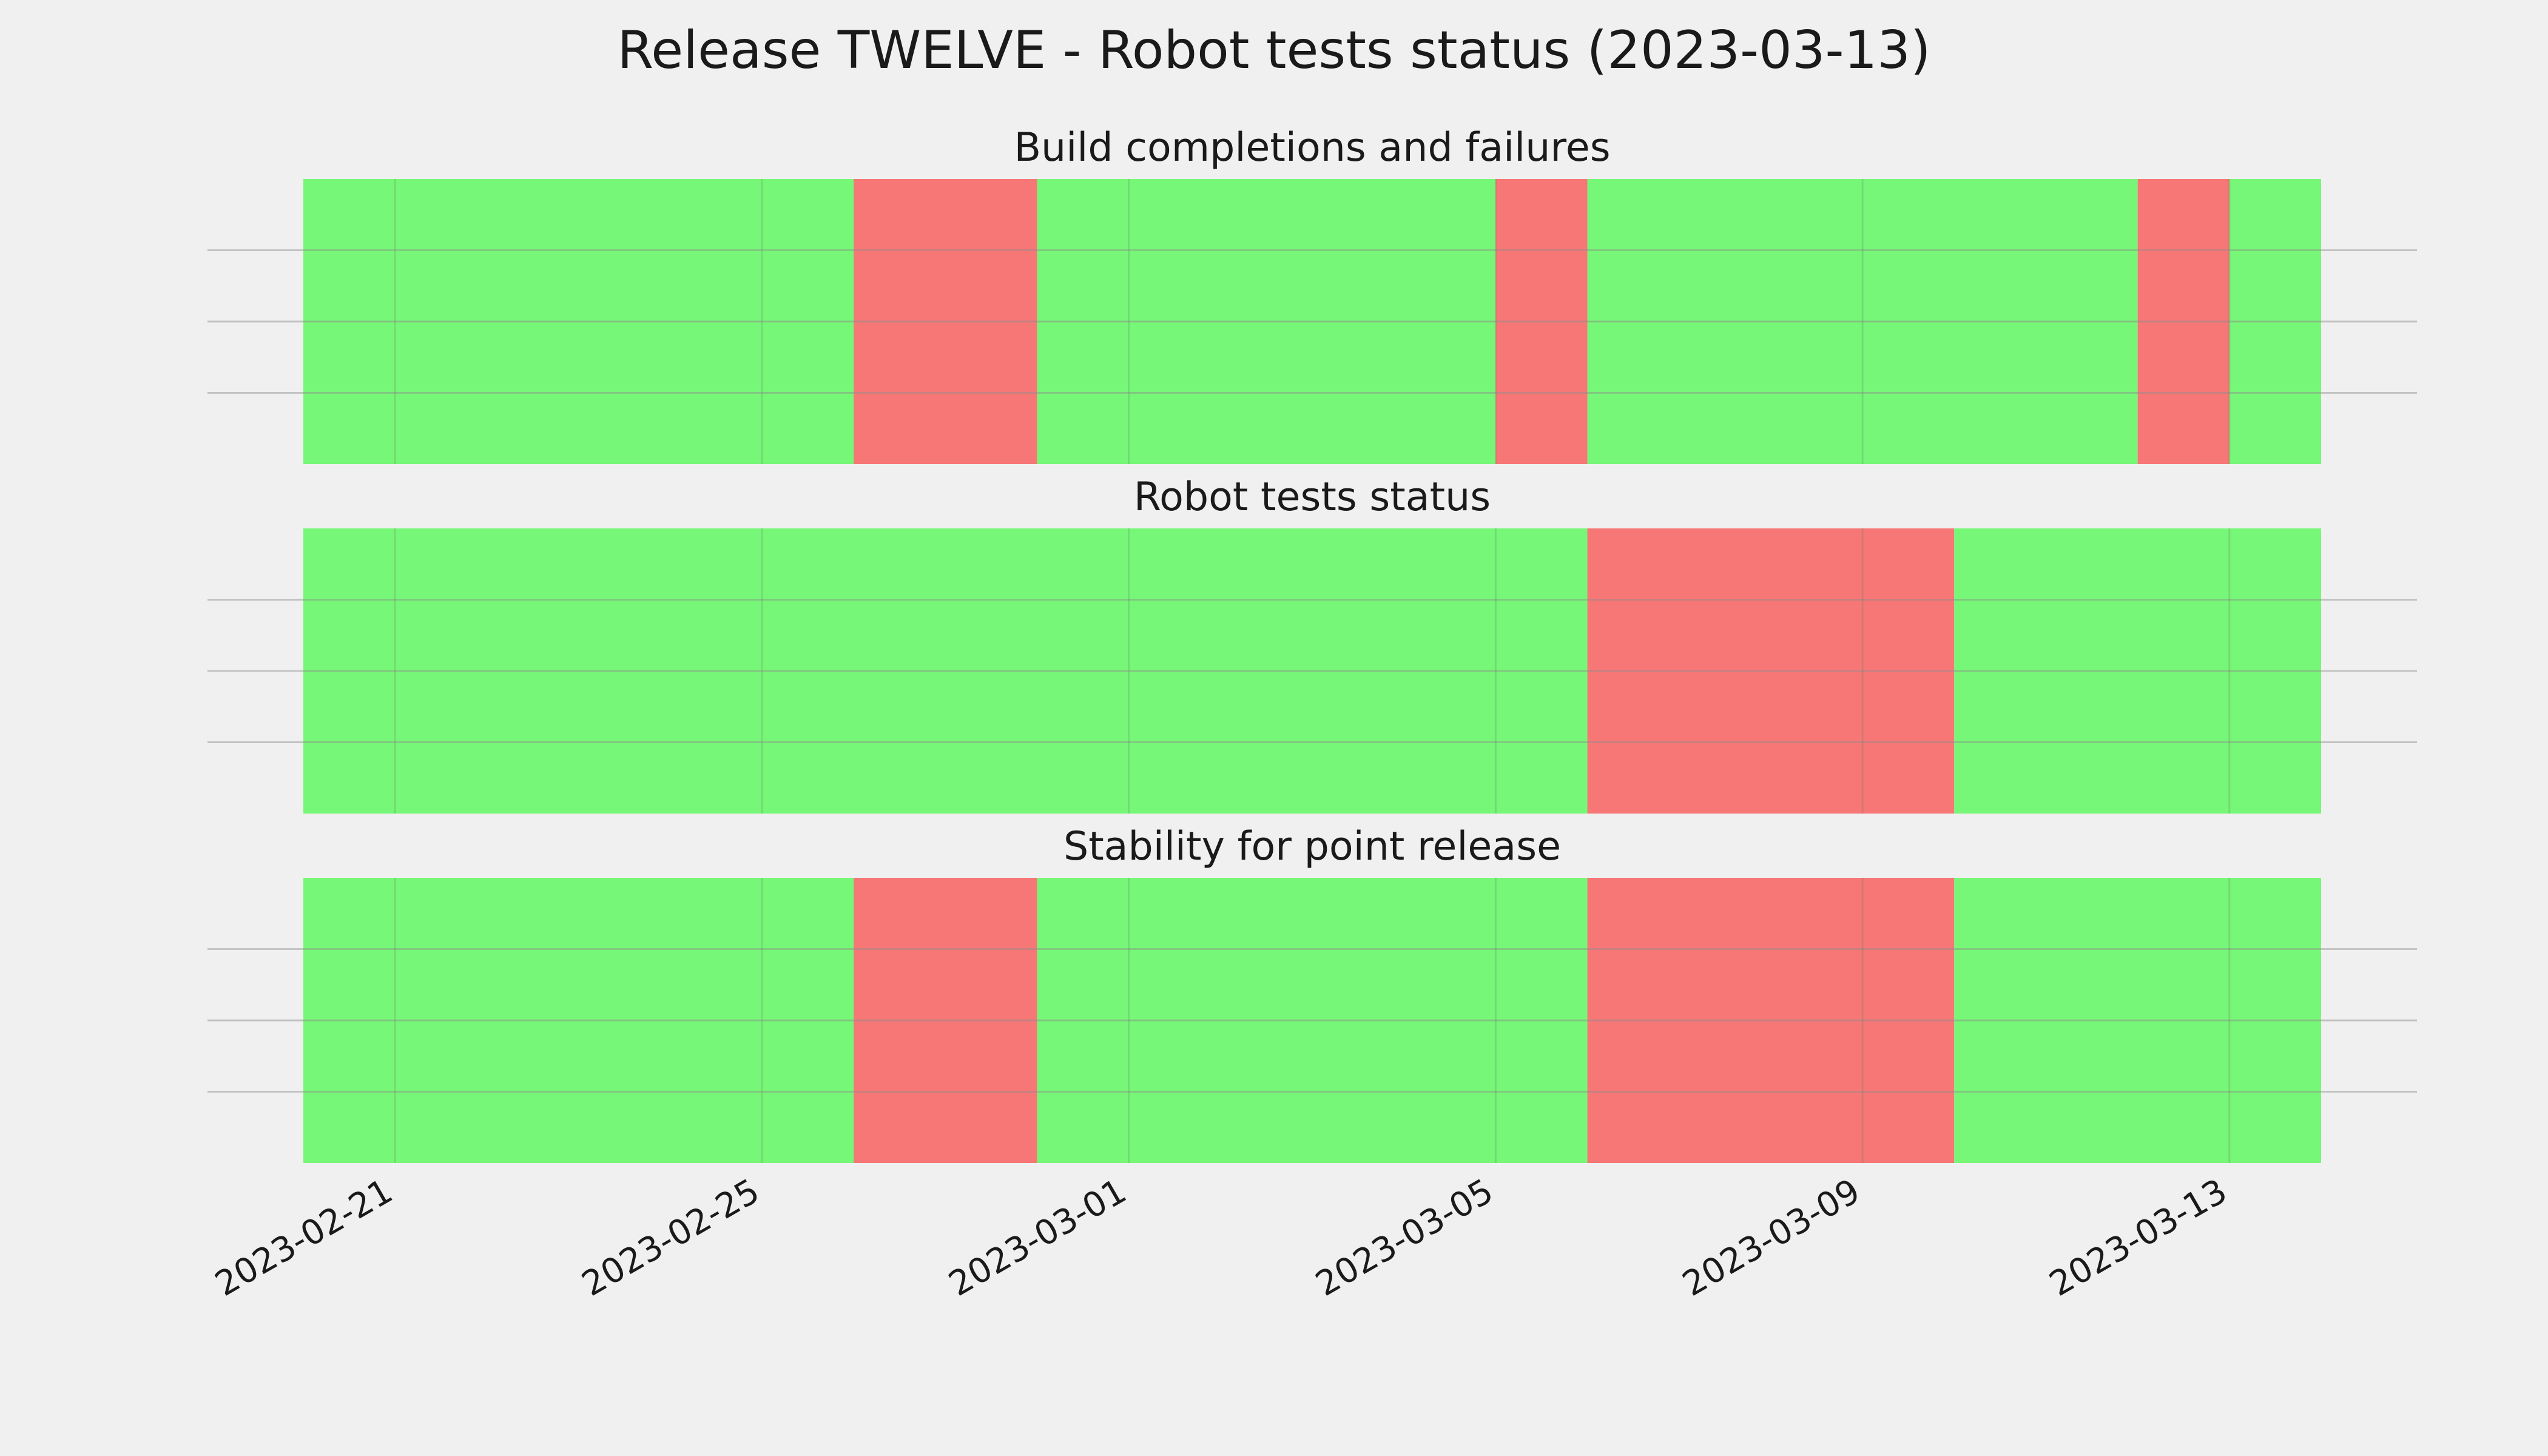  I want to click on x-tick-label: 2023-02-21, so click(304, 1237).